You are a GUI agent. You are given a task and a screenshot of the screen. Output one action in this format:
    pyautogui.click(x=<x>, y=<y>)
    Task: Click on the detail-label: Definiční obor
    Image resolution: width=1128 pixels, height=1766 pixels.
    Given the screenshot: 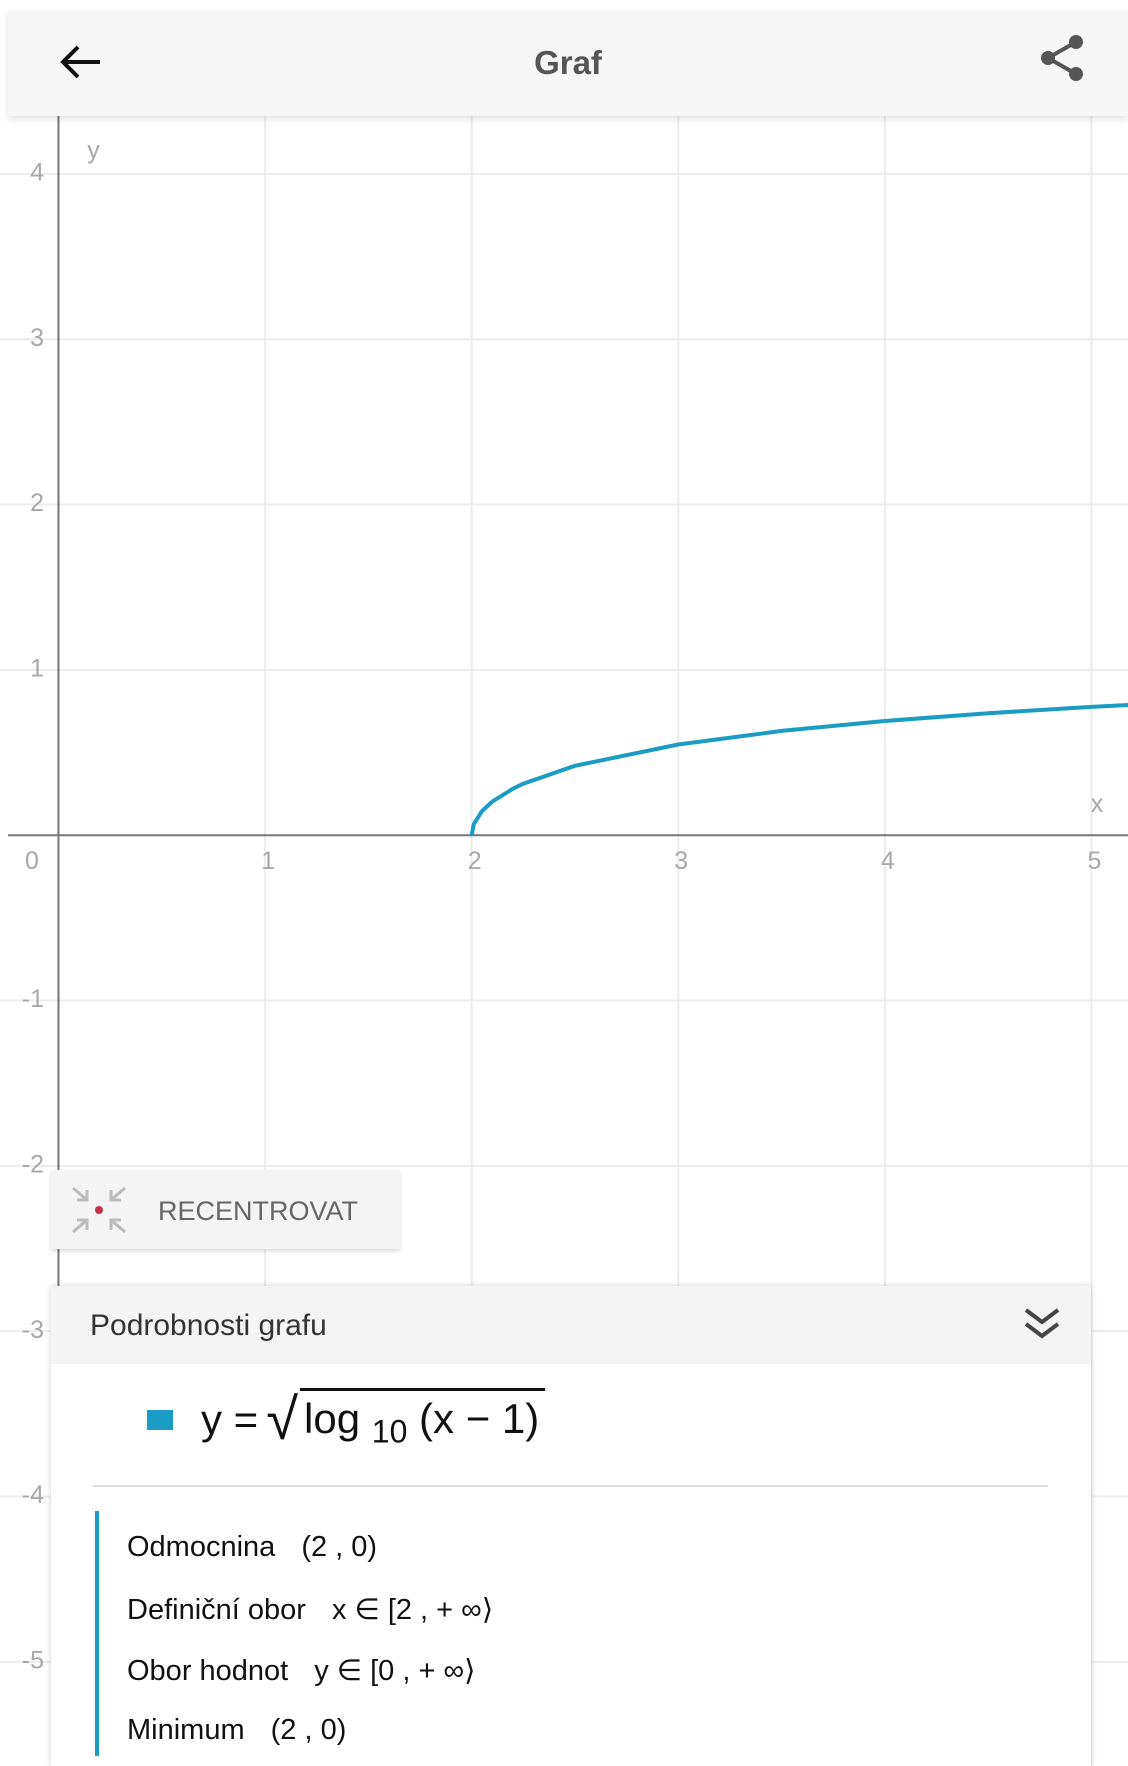 What is the action you would take?
    pyautogui.click(x=216, y=1610)
    